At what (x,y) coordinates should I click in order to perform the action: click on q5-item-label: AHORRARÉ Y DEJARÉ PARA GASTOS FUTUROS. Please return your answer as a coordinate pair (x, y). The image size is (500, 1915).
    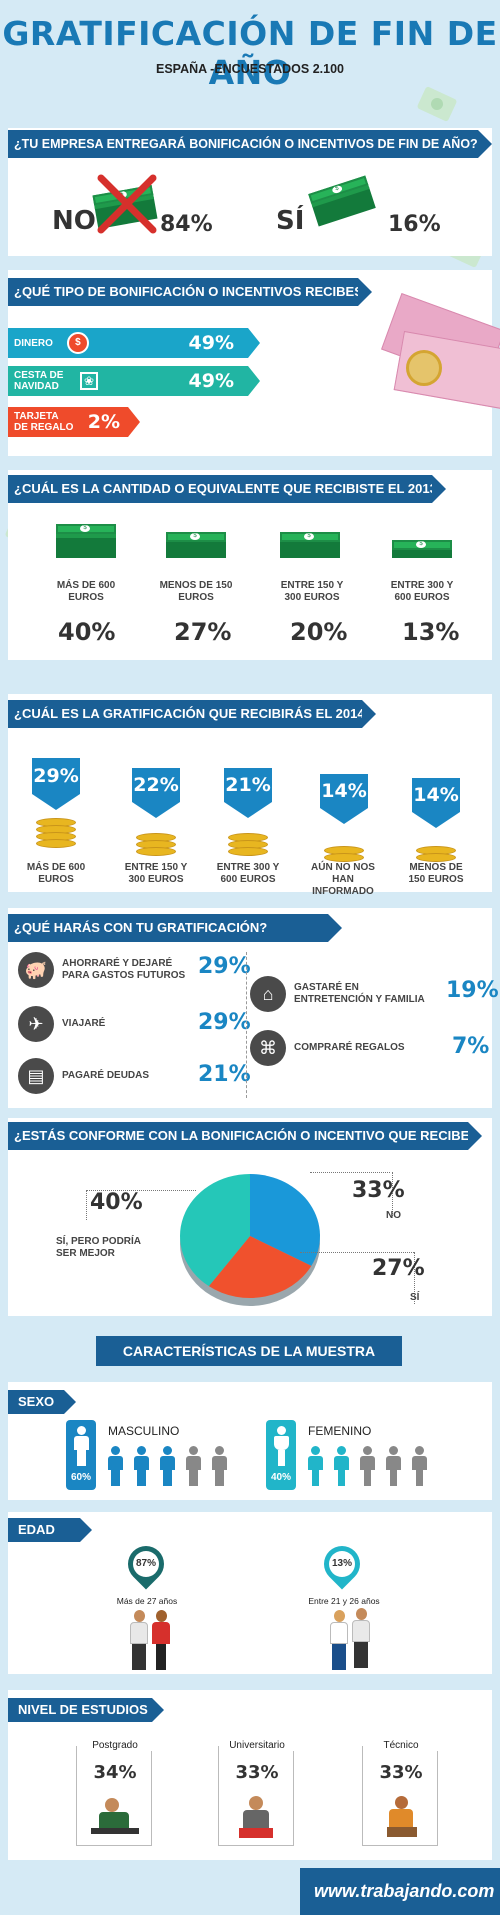
    Looking at the image, I should click on (124, 969).